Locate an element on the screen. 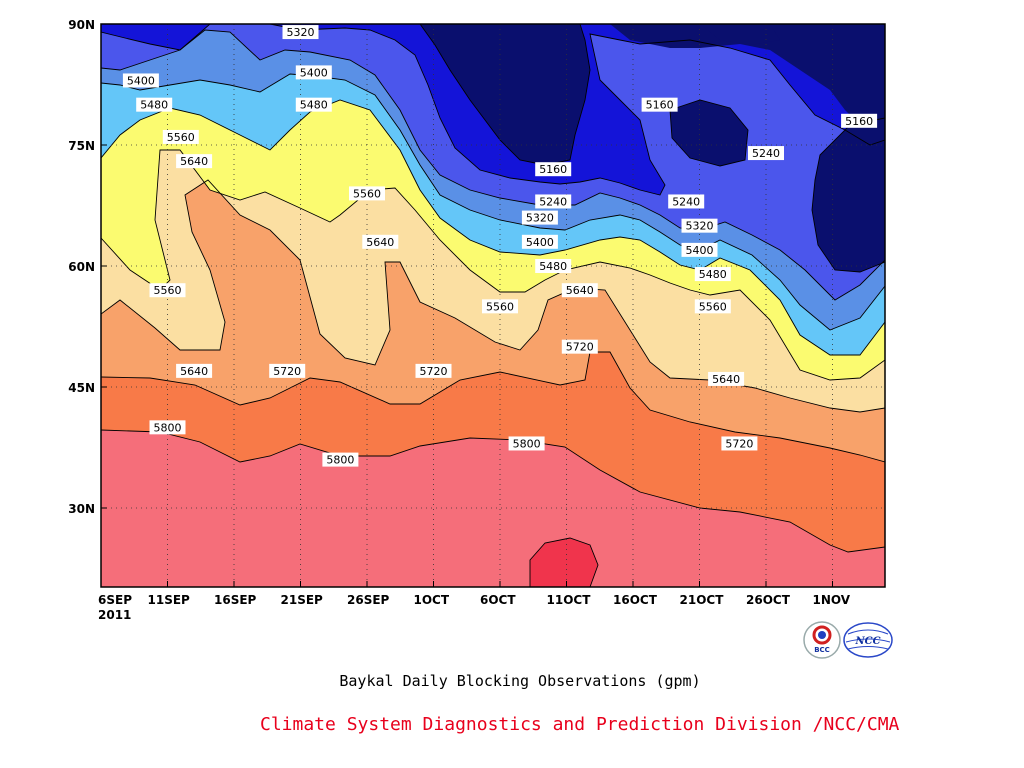 The height and width of the screenshot is (768, 1024). x-tick-label: 16SEP is located at coordinates (235, 600).